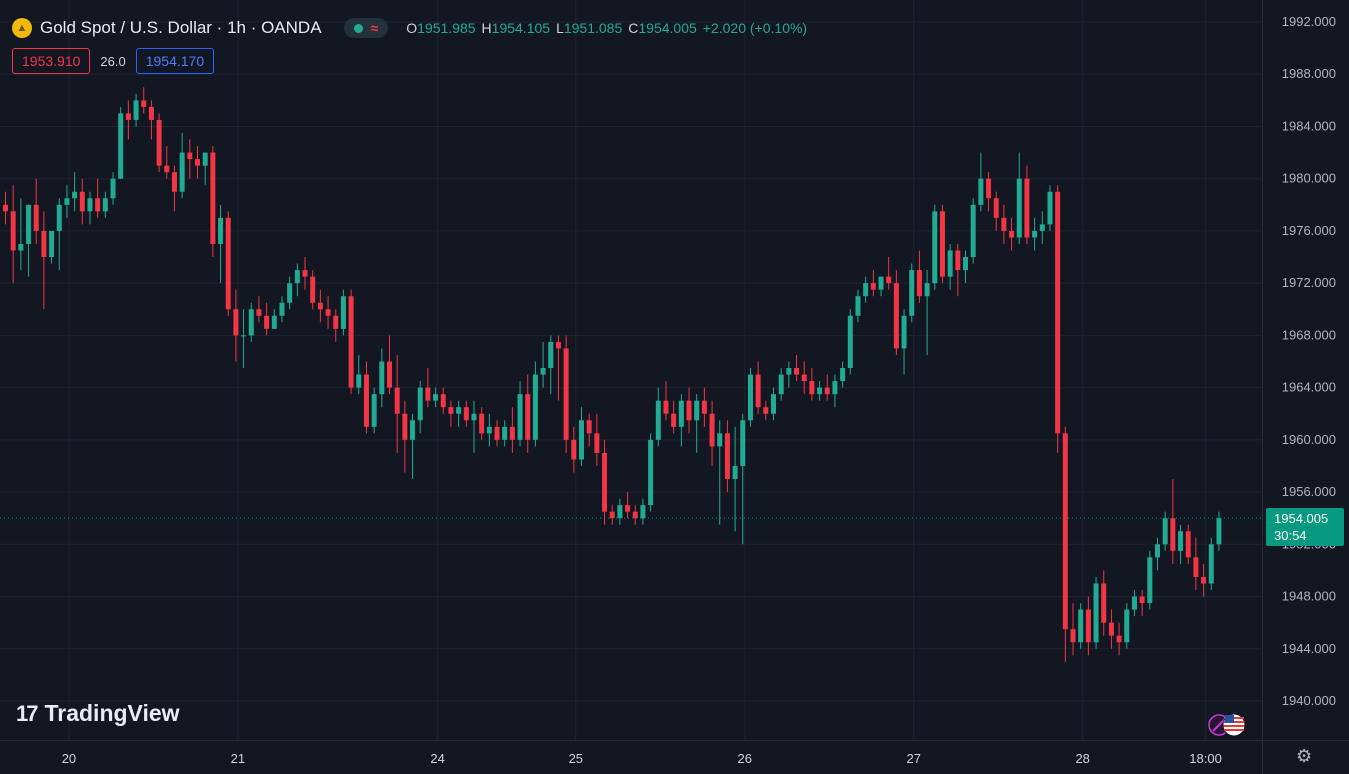  Describe the element at coordinates (366, 28) in the screenshot. I see `market-status-pill: ≈` at that location.